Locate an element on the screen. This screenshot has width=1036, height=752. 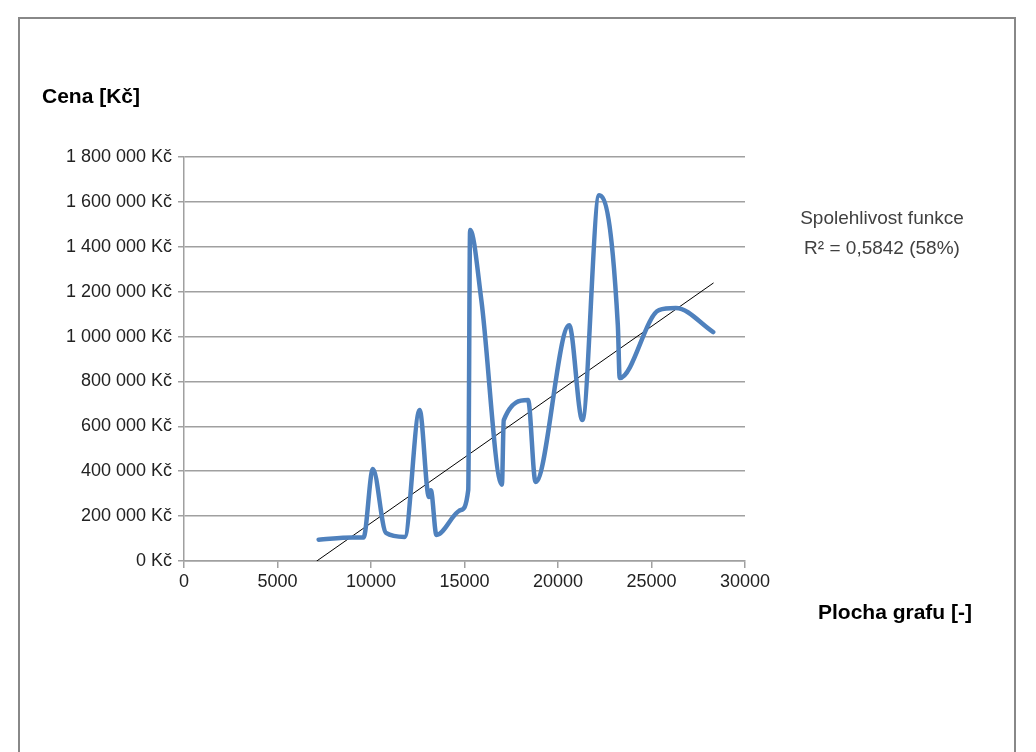
y-tick-label: 800 000 Kč is located at coordinates (126, 380).